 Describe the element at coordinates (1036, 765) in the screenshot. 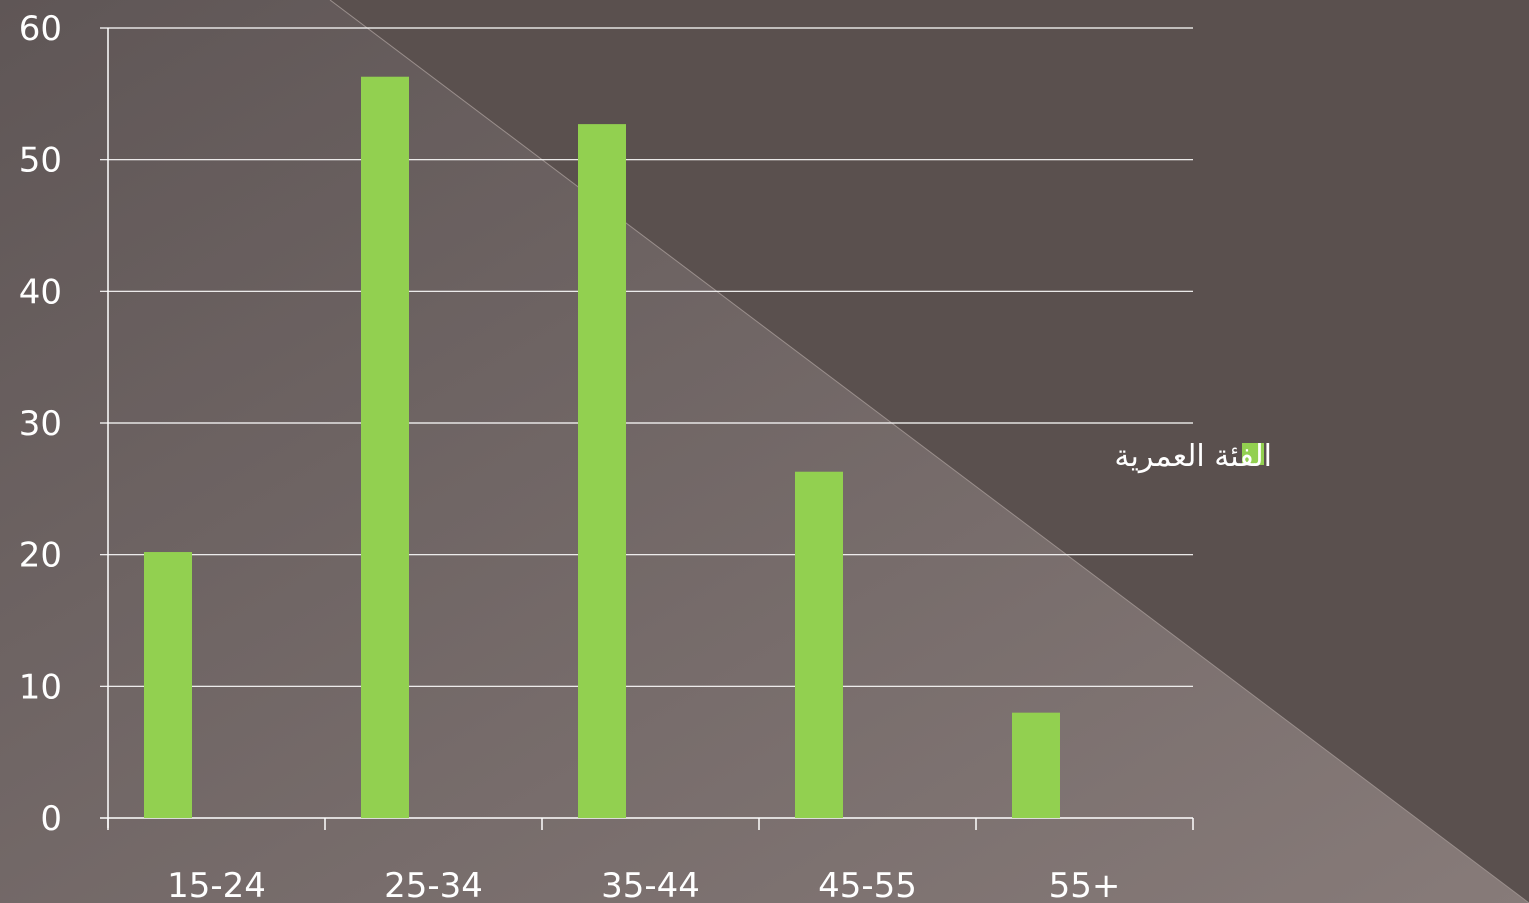

I see `bar-55+` at that location.